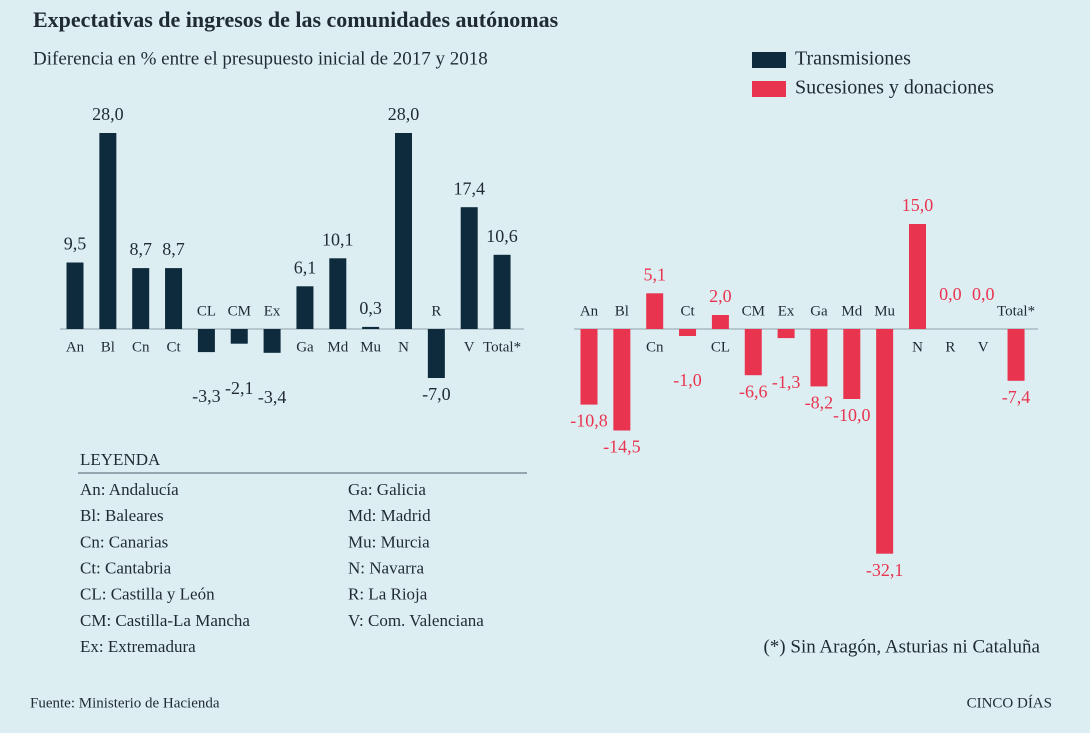 Image resolution: width=1090 pixels, height=733 pixels. What do you see at coordinates (819, 403) in the screenshot?
I see `value-label: -8,2` at bounding box center [819, 403].